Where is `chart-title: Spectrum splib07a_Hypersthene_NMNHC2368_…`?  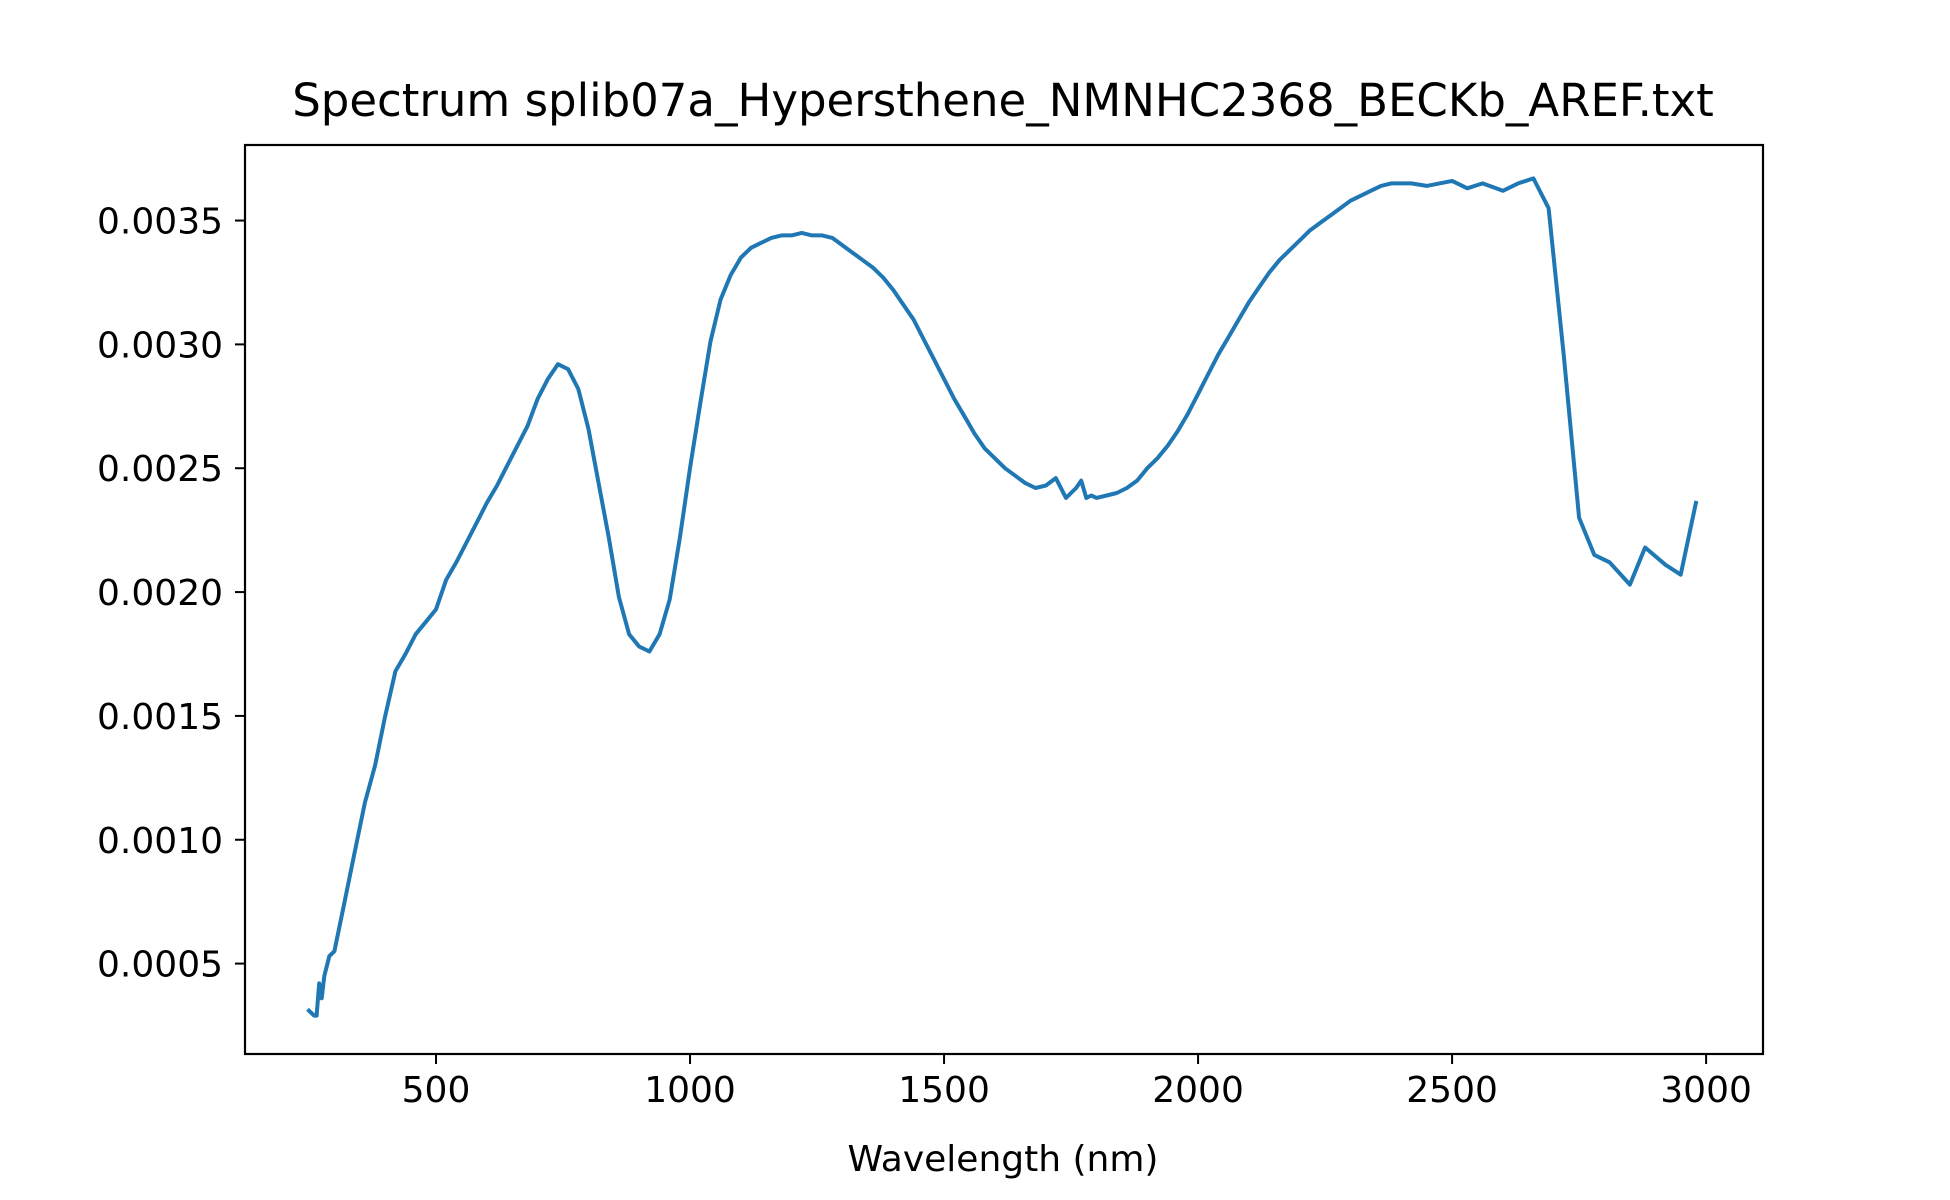
chart-title: Spectrum splib07a_Hypersthene_NMNHC2368_… is located at coordinates (1003, 100).